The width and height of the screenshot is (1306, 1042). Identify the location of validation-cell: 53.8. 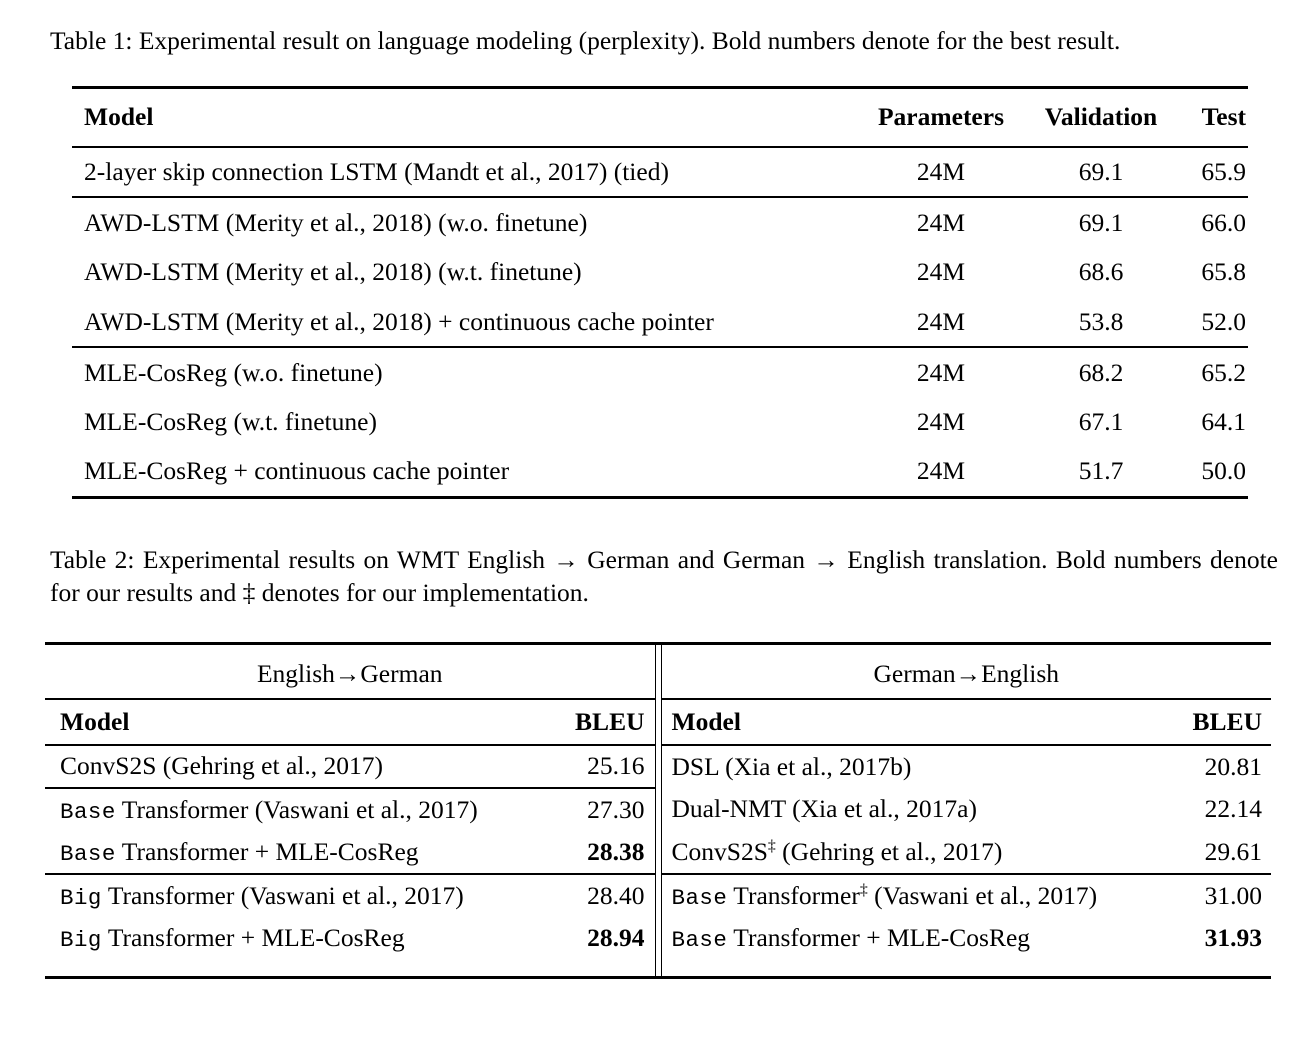
(1101, 321).